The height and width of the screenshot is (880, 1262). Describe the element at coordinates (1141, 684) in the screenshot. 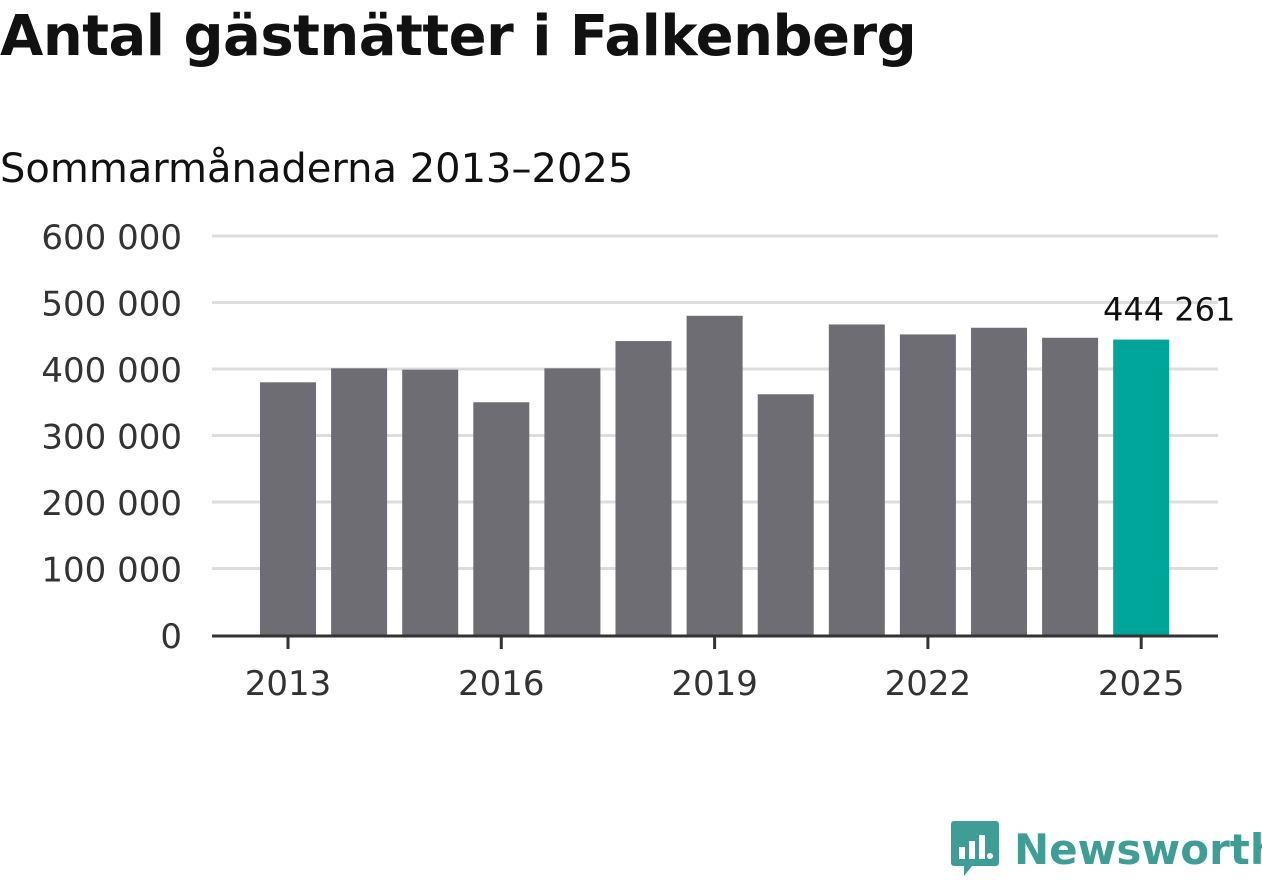

I see `x-tick-label: 2025` at that location.